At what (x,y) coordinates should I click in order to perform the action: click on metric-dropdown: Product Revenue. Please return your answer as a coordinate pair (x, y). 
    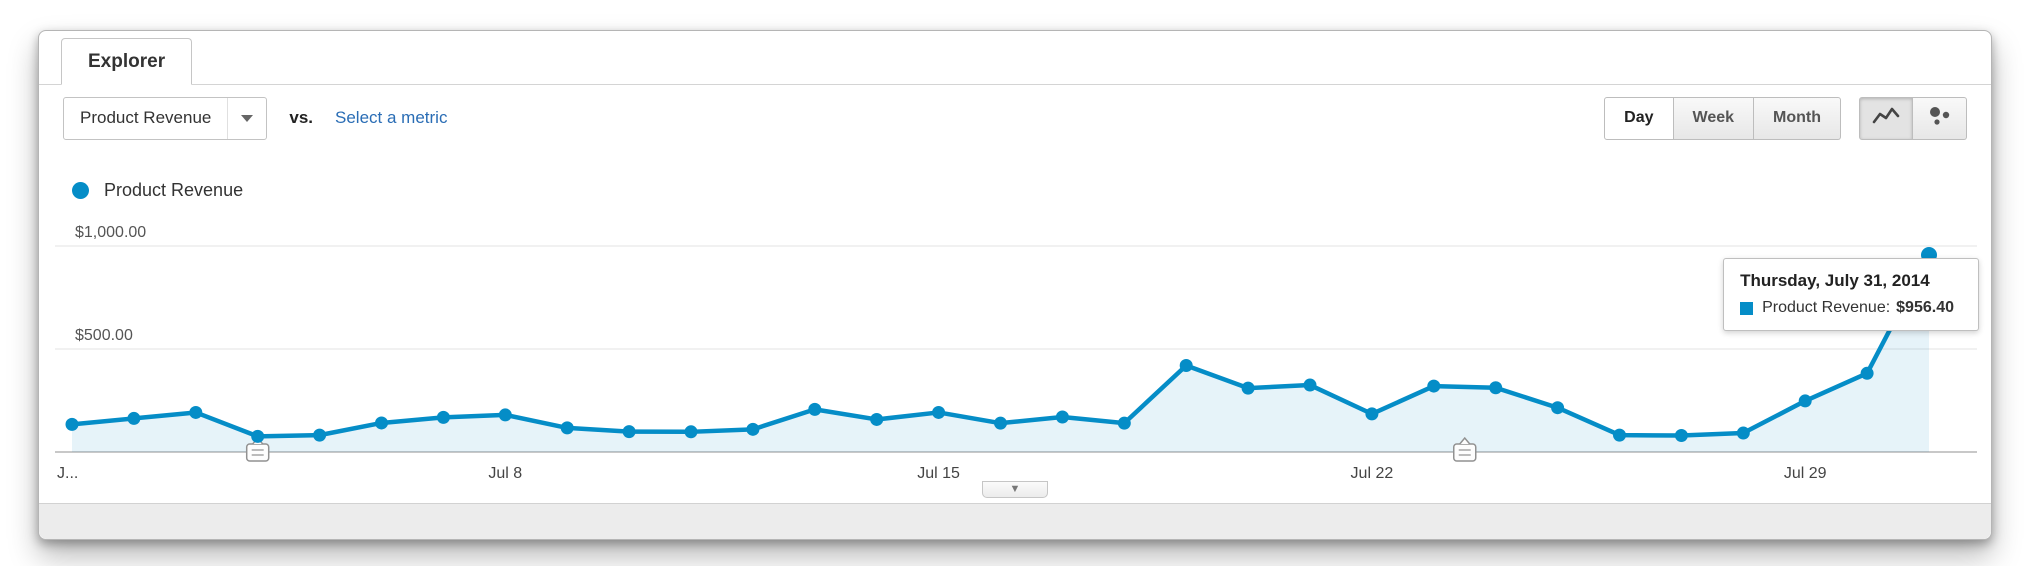
    Looking at the image, I should click on (165, 118).